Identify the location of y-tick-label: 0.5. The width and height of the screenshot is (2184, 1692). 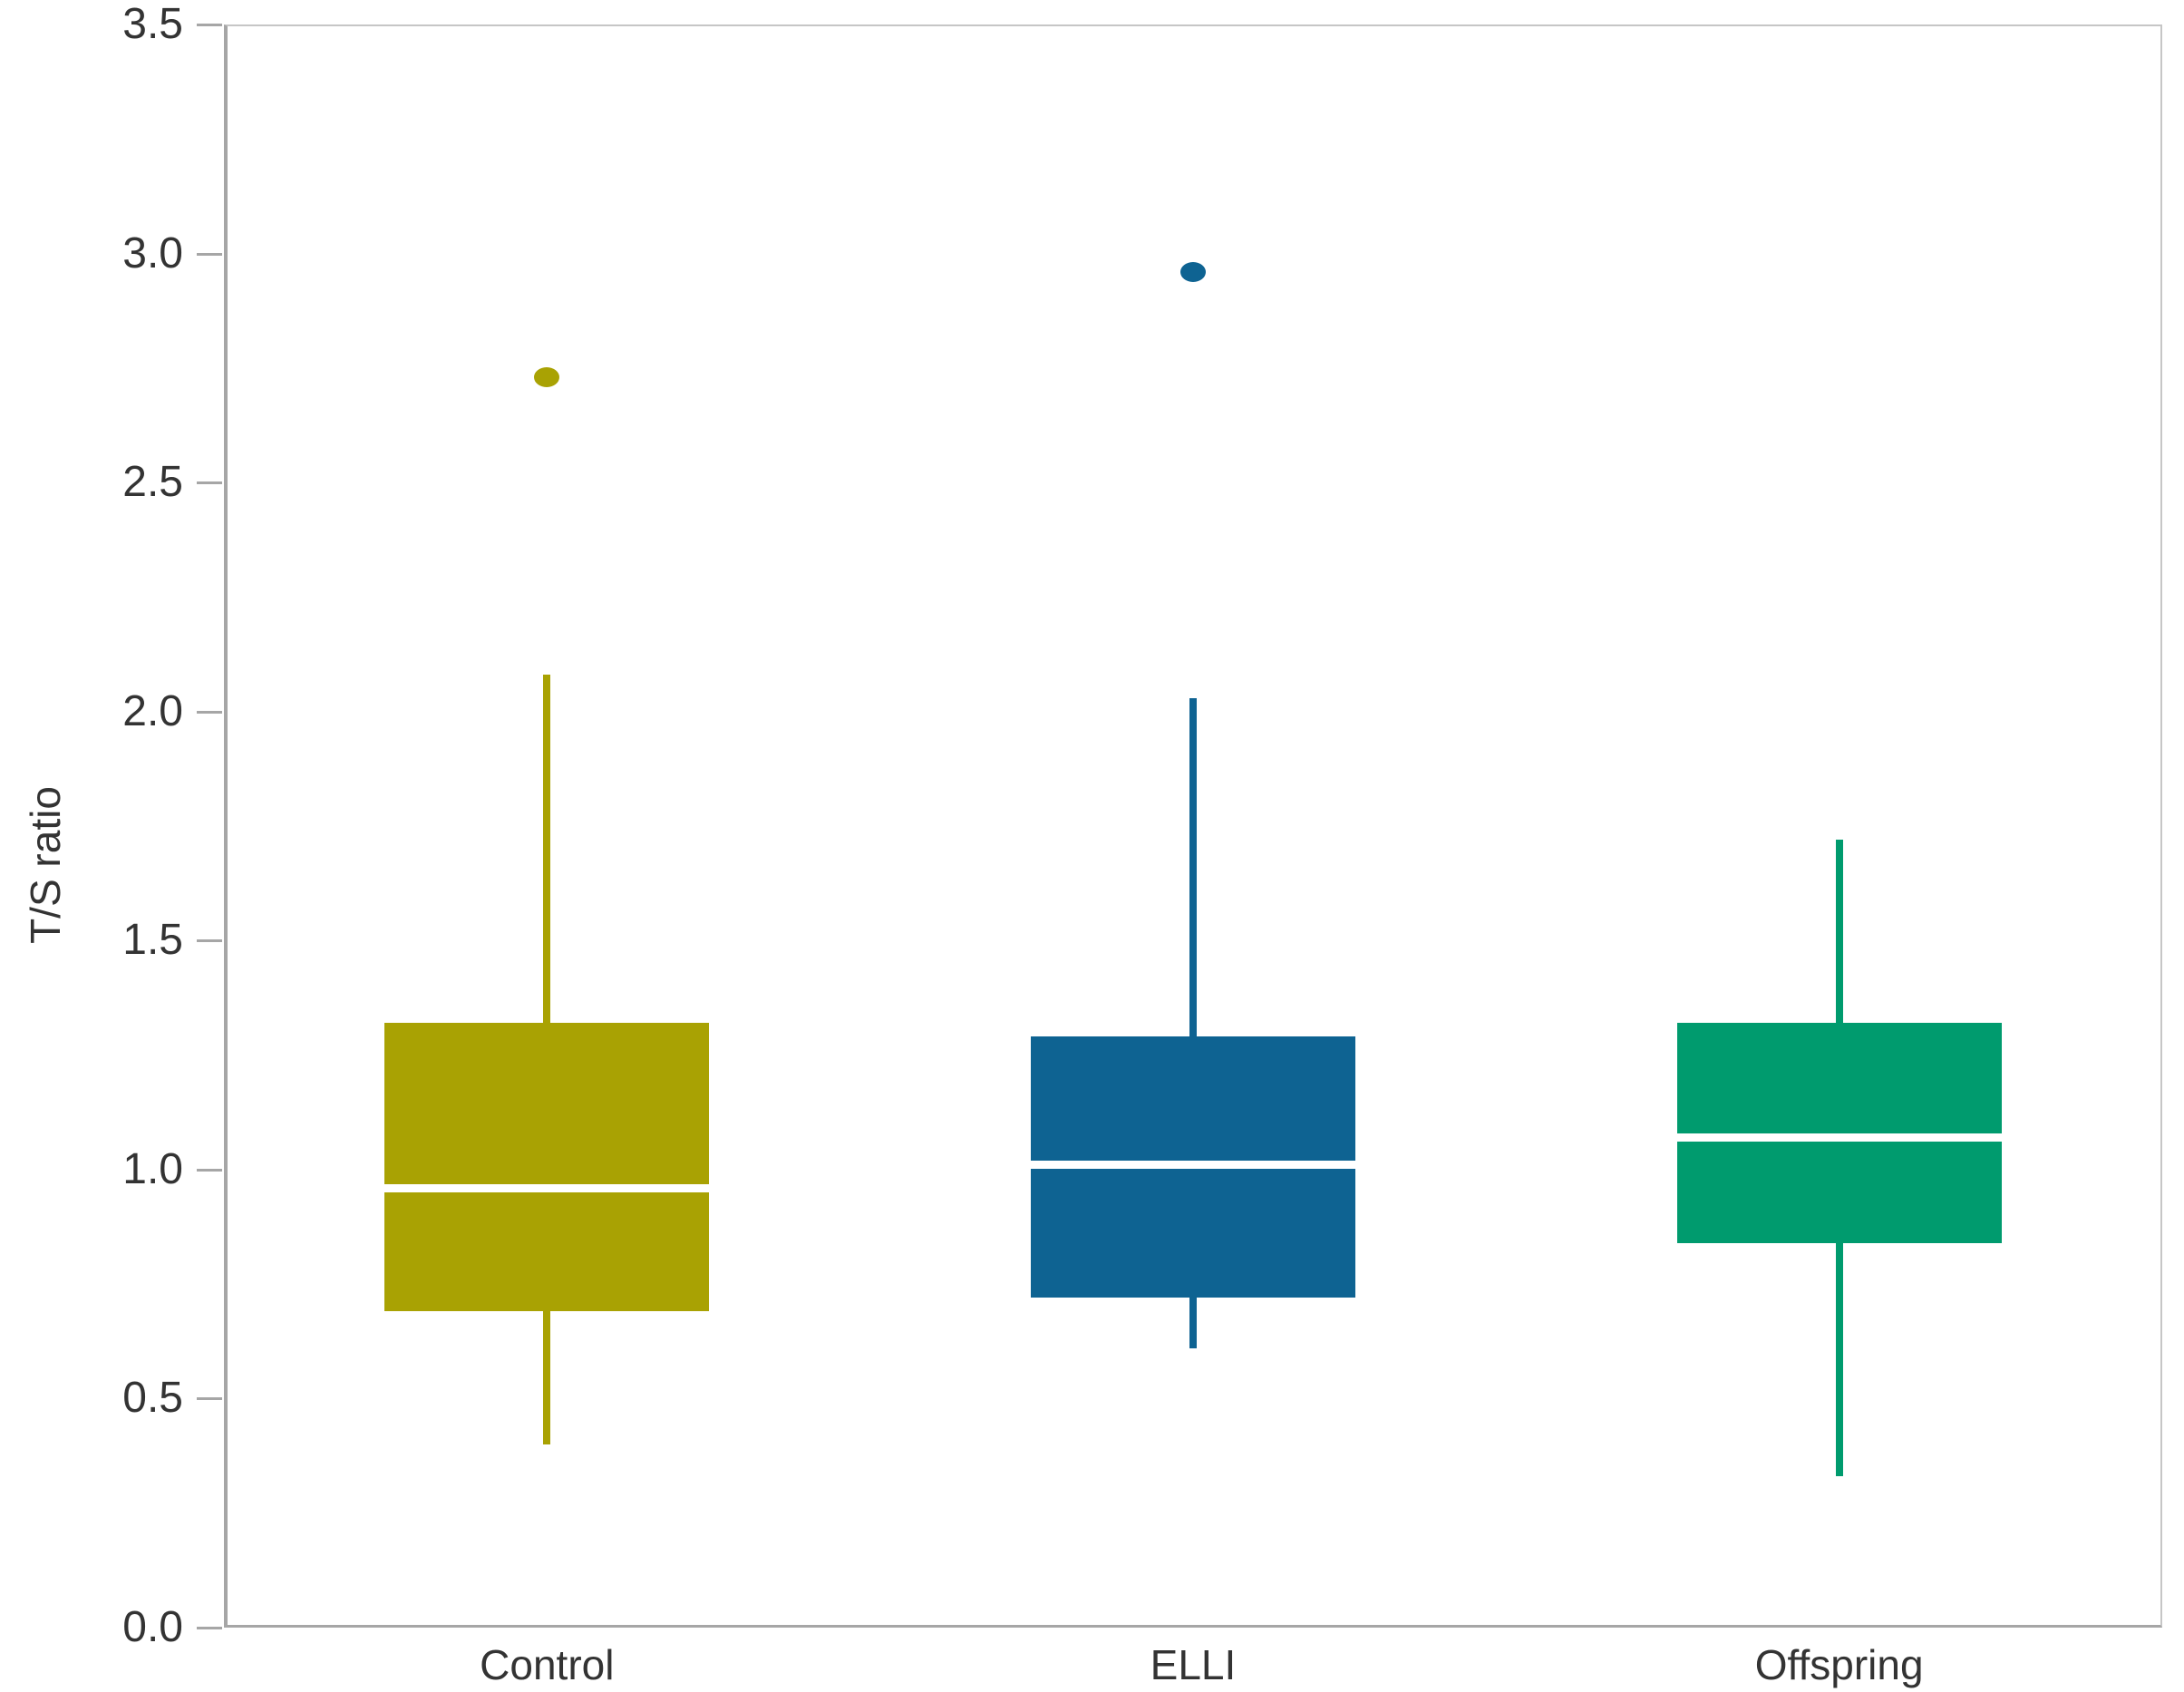
(152, 1399).